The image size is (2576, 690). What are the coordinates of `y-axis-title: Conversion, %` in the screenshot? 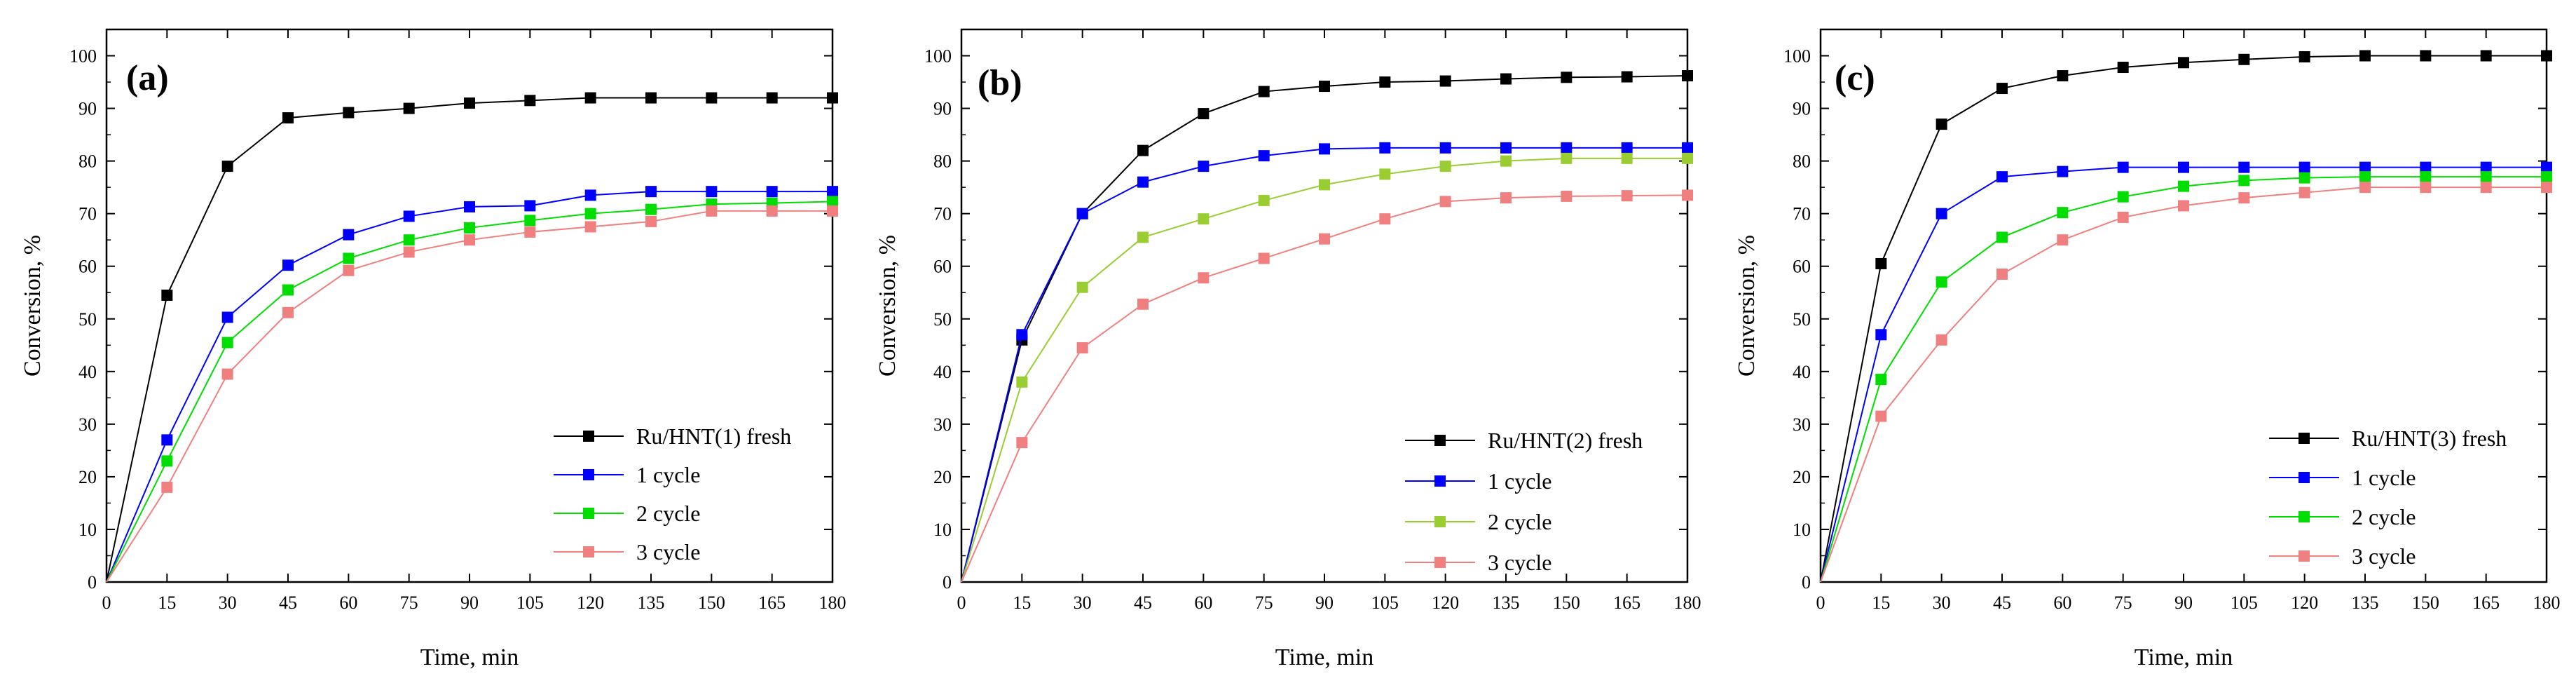 It's located at (887, 306).